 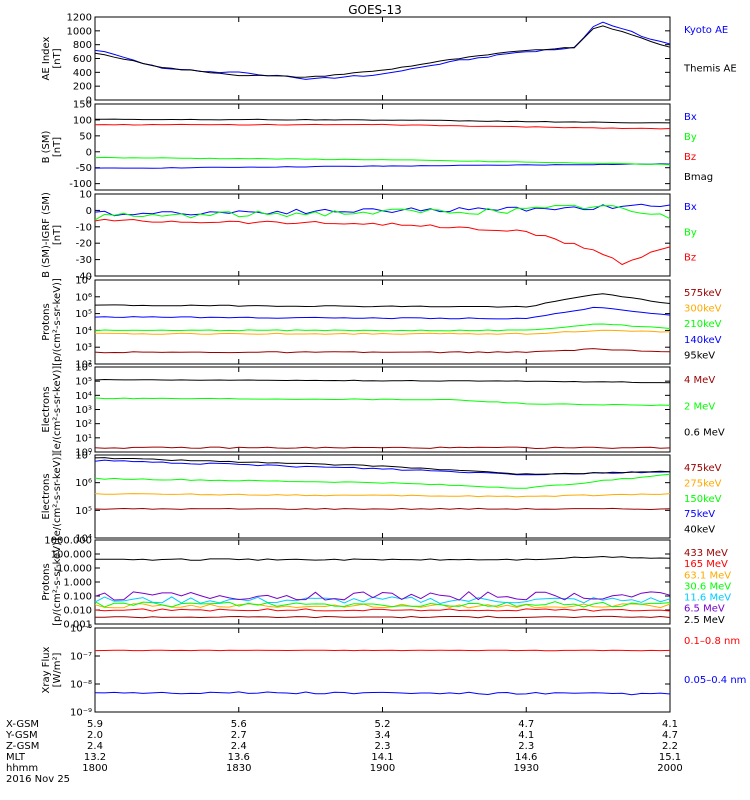 What do you see at coordinates (706, 30) in the screenshot?
I see `legend-entry: Kyoto AE` at bounding box center [706, 30].